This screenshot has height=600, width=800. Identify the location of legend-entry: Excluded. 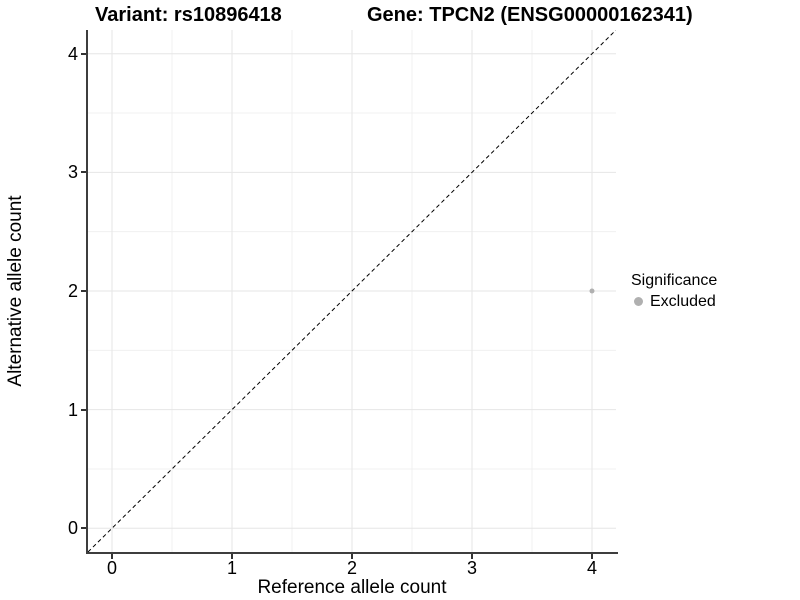
(674, 301).